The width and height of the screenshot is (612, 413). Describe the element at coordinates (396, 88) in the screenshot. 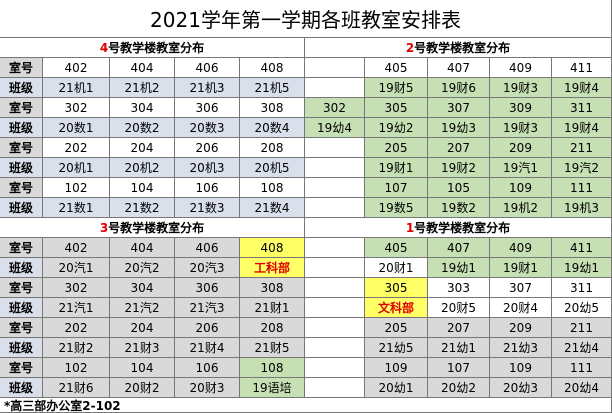

I see `room-cell: 19财5` at that location.